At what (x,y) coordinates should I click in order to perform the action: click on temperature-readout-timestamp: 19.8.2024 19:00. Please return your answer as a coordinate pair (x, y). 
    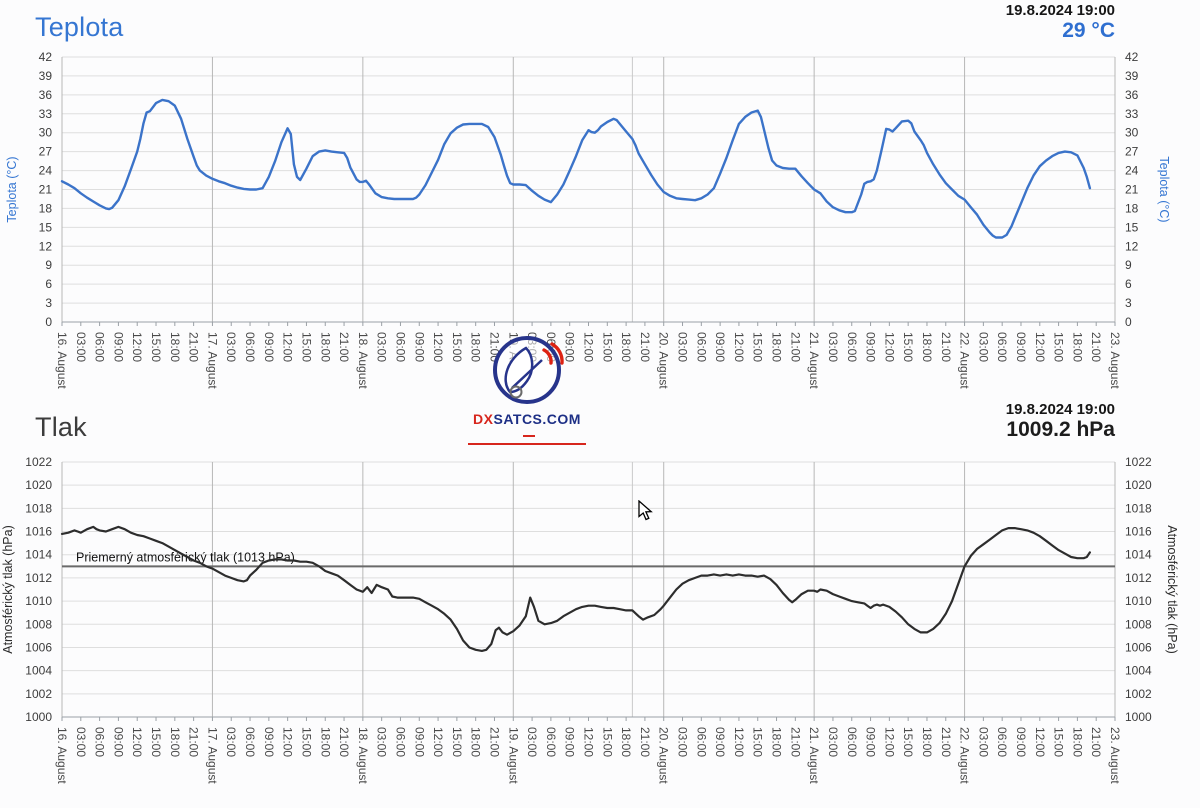
    Looking at the image, I should click on (1060, 10).